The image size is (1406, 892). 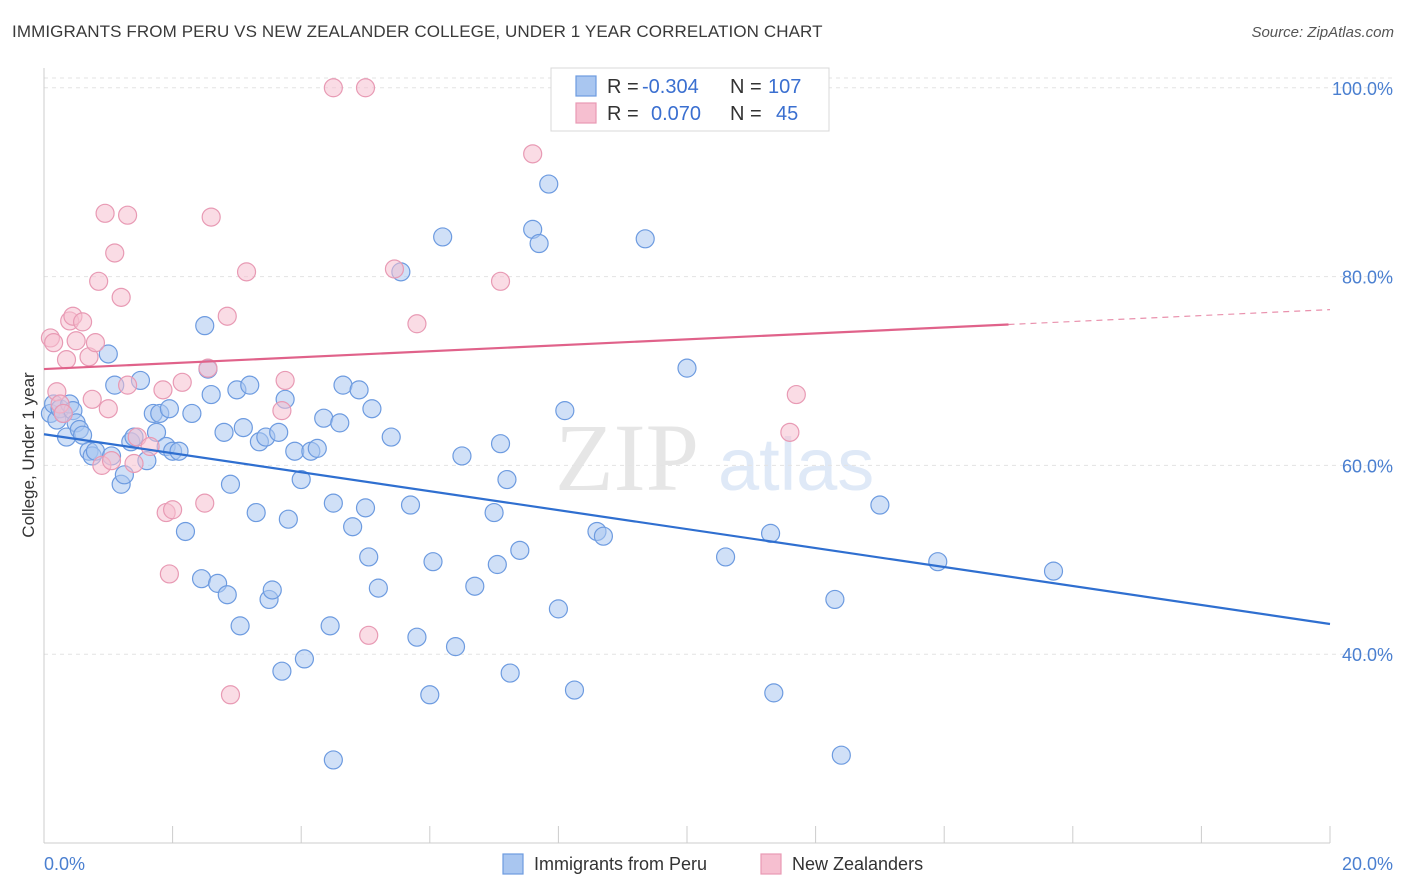 I want to click on x-tick-label: 0.0%, so click(x=64, y=864).